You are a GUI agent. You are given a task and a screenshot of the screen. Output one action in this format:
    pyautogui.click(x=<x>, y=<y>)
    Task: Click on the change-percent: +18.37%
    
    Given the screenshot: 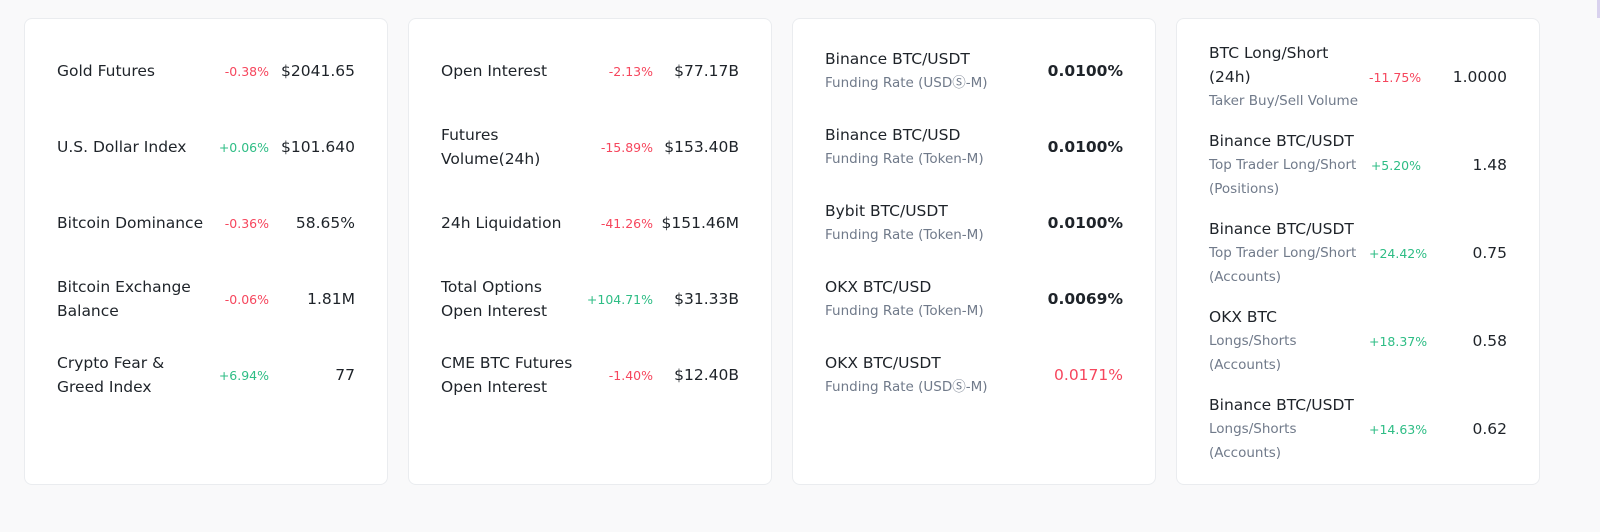 What is the action you would take?
    pyautogui.click(x=1398, y=341)
    